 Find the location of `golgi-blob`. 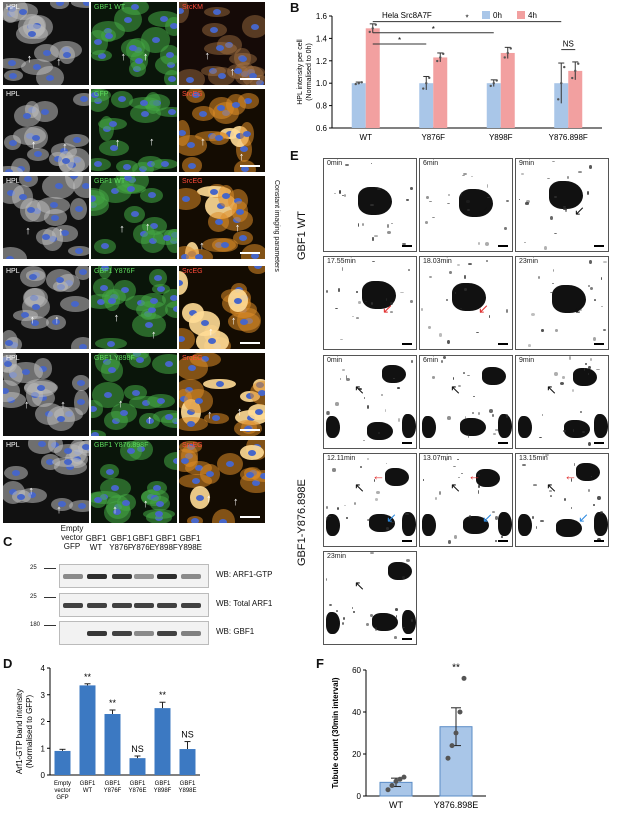

golgi-blob is located at coordinates (400, 571).